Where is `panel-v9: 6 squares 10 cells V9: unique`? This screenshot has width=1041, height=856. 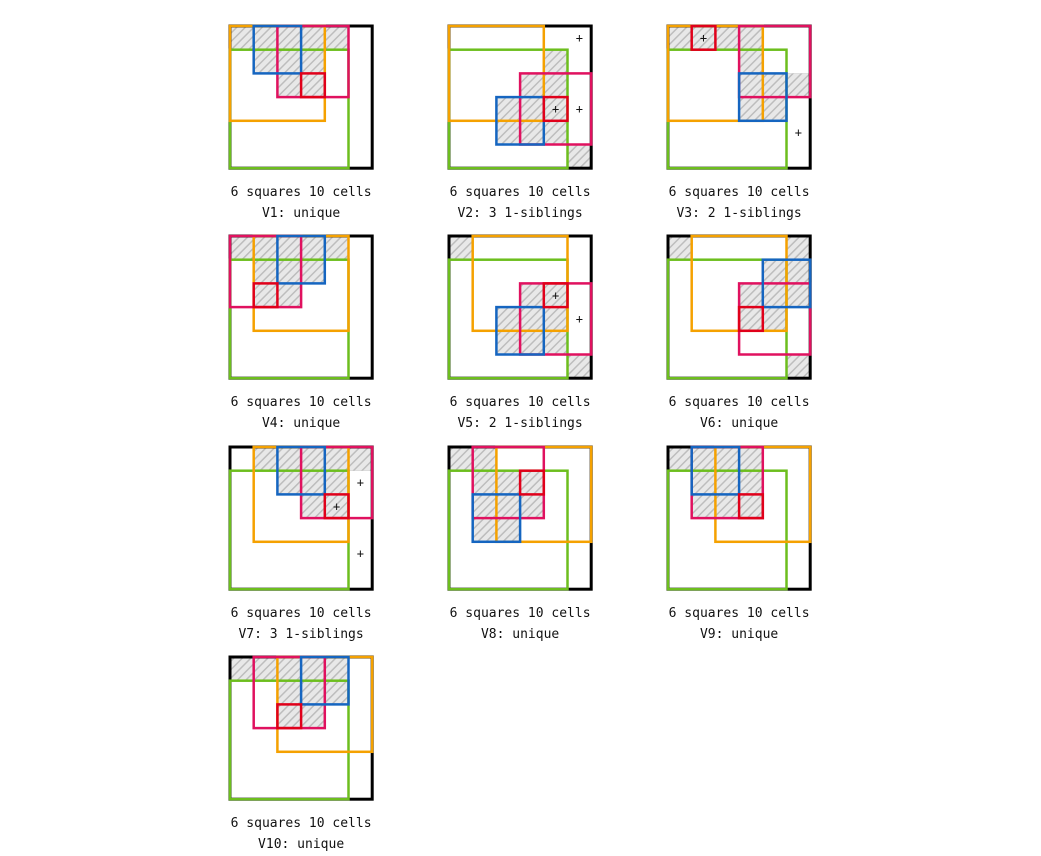
panel-v9: 6 squares 10 cells V9: unique is located at coordinates (739, 543).